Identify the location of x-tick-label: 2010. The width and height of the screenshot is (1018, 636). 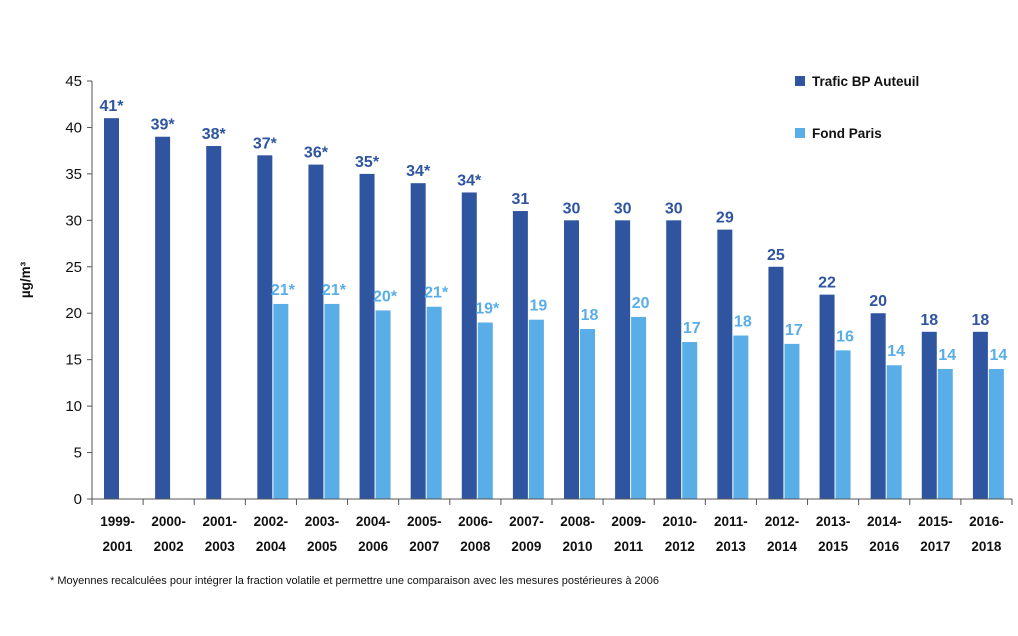
(578, 546).